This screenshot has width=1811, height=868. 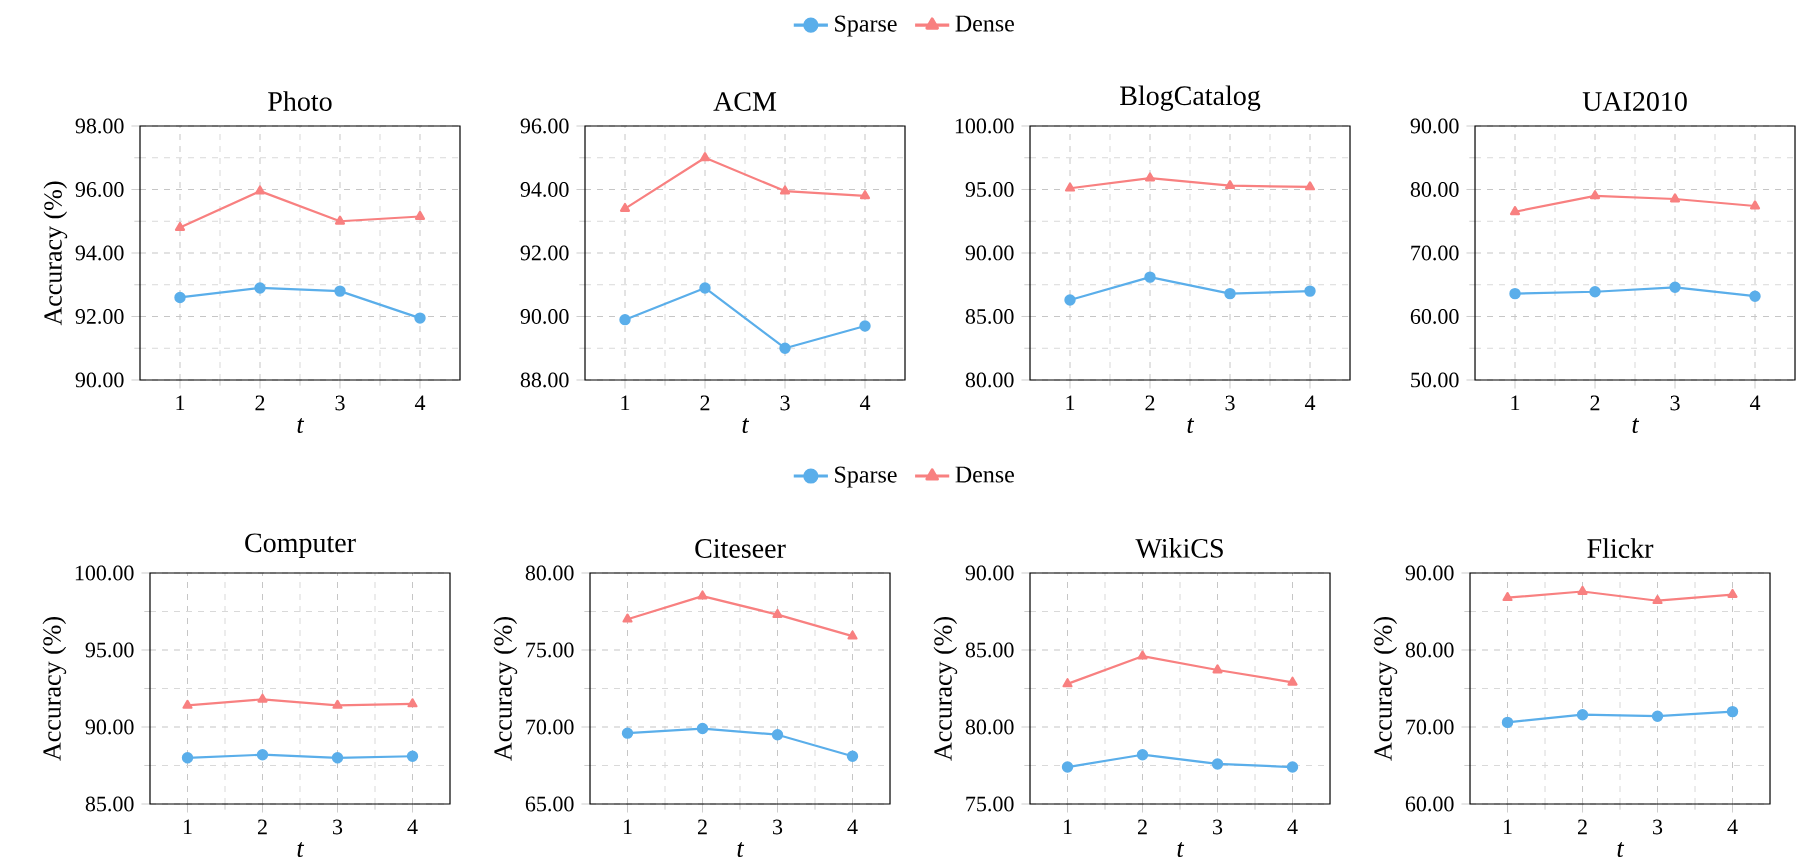 I want to click on y-tick-label: 92.00, so click(x=99, y=316).